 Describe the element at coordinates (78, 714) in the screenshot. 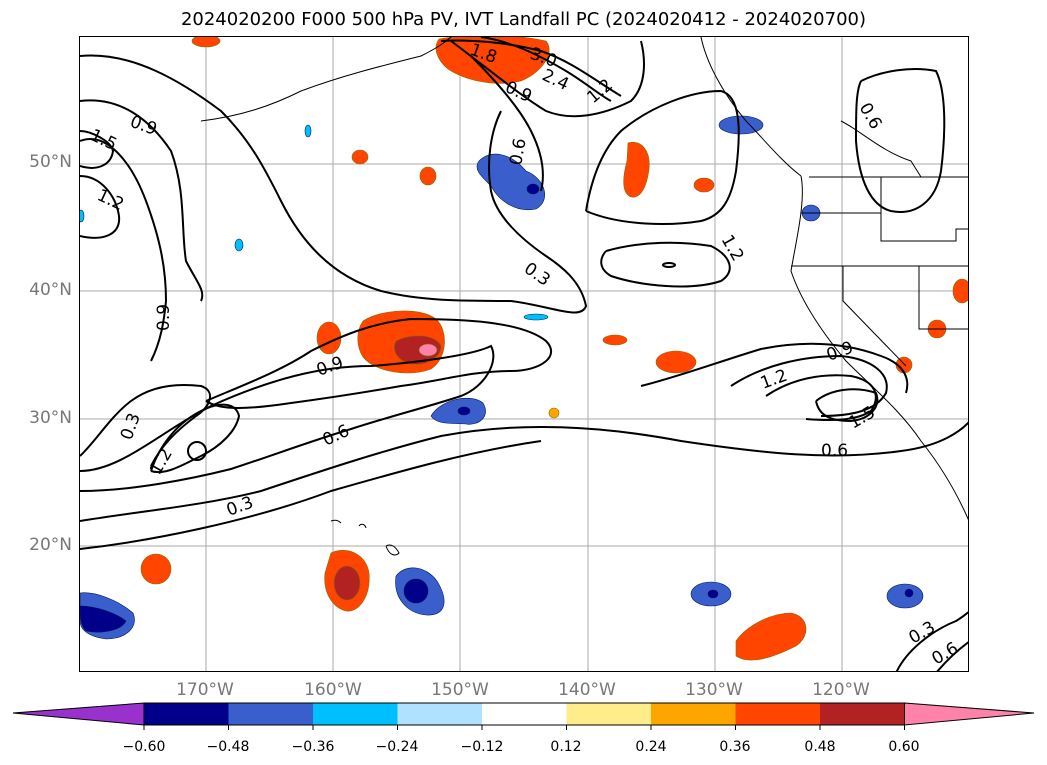

I see `colorbar-extend-low` at that location.